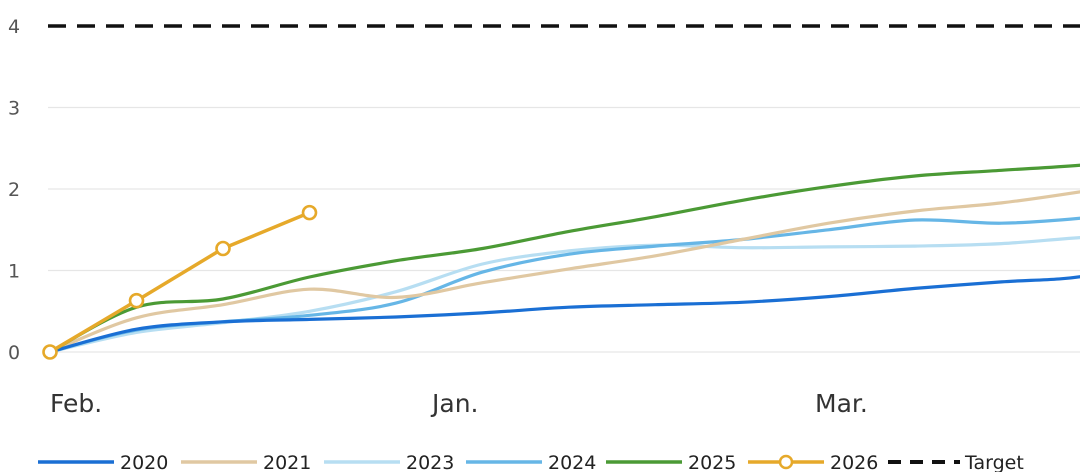  Describe the element at coordinates (14, 27) in the screenshot. I see `y-tick-label: 4` at that location.